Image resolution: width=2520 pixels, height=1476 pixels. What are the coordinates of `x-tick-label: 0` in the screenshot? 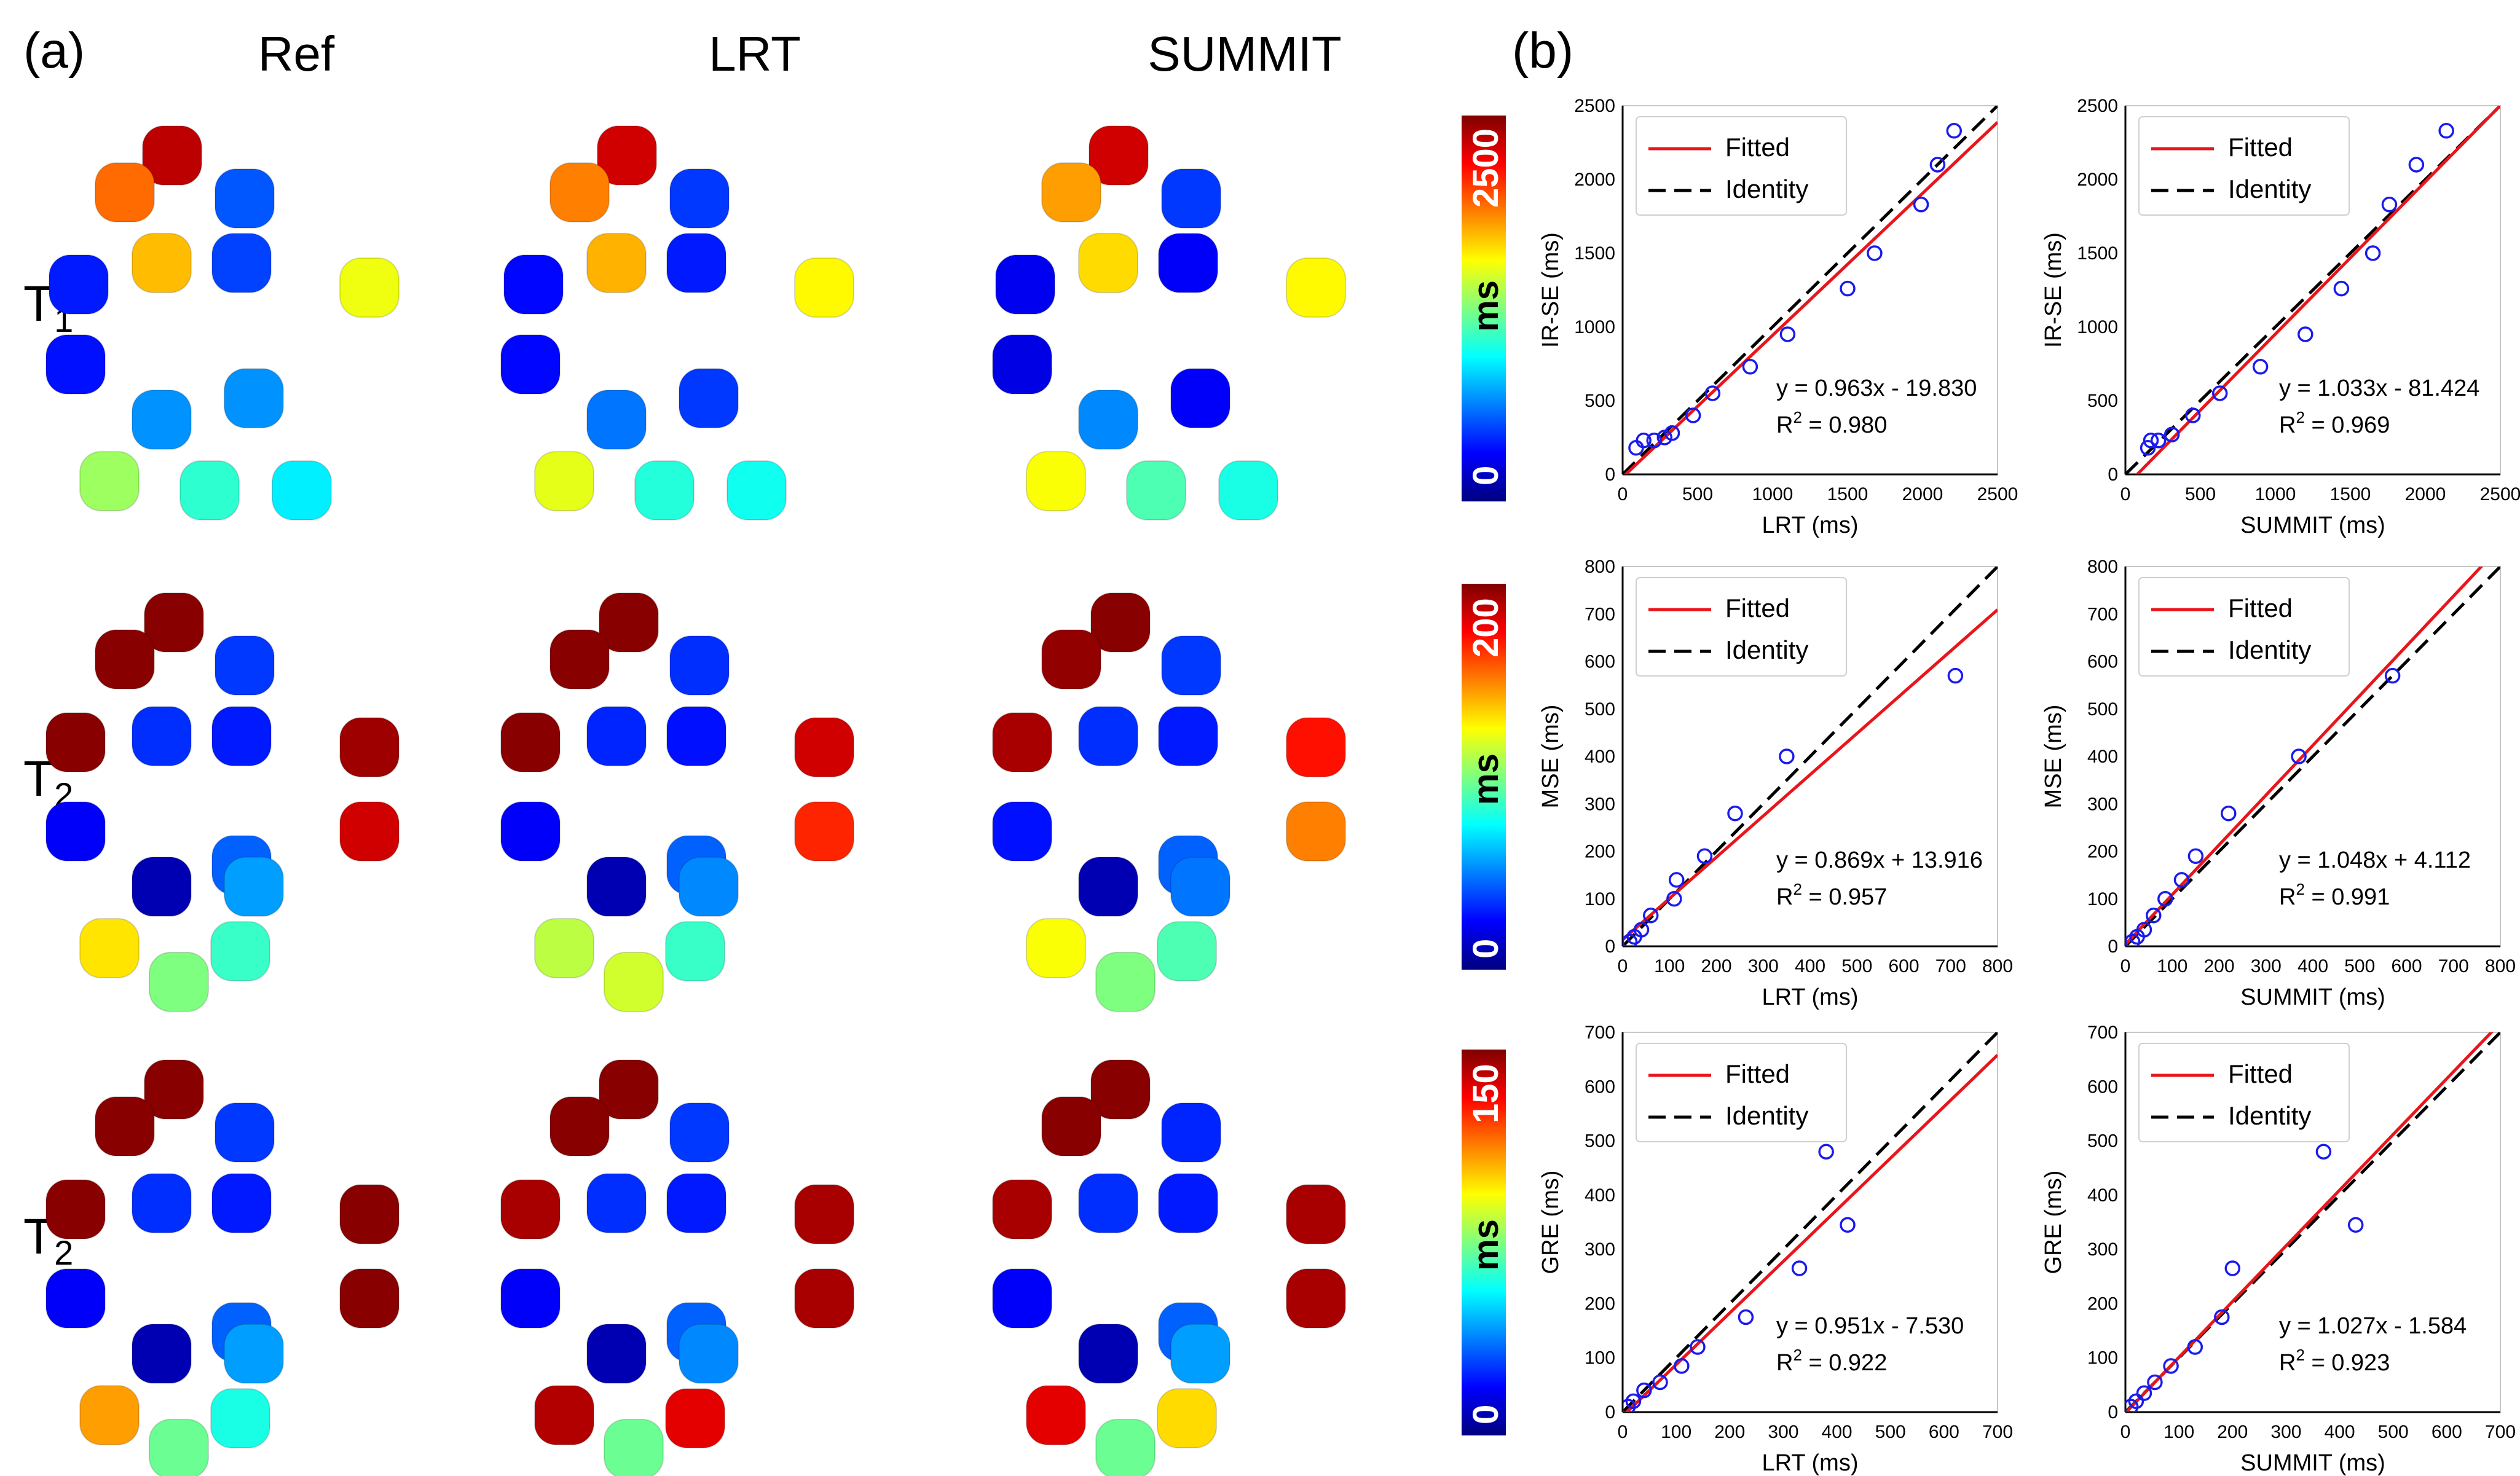 It's located at (2125, 494).